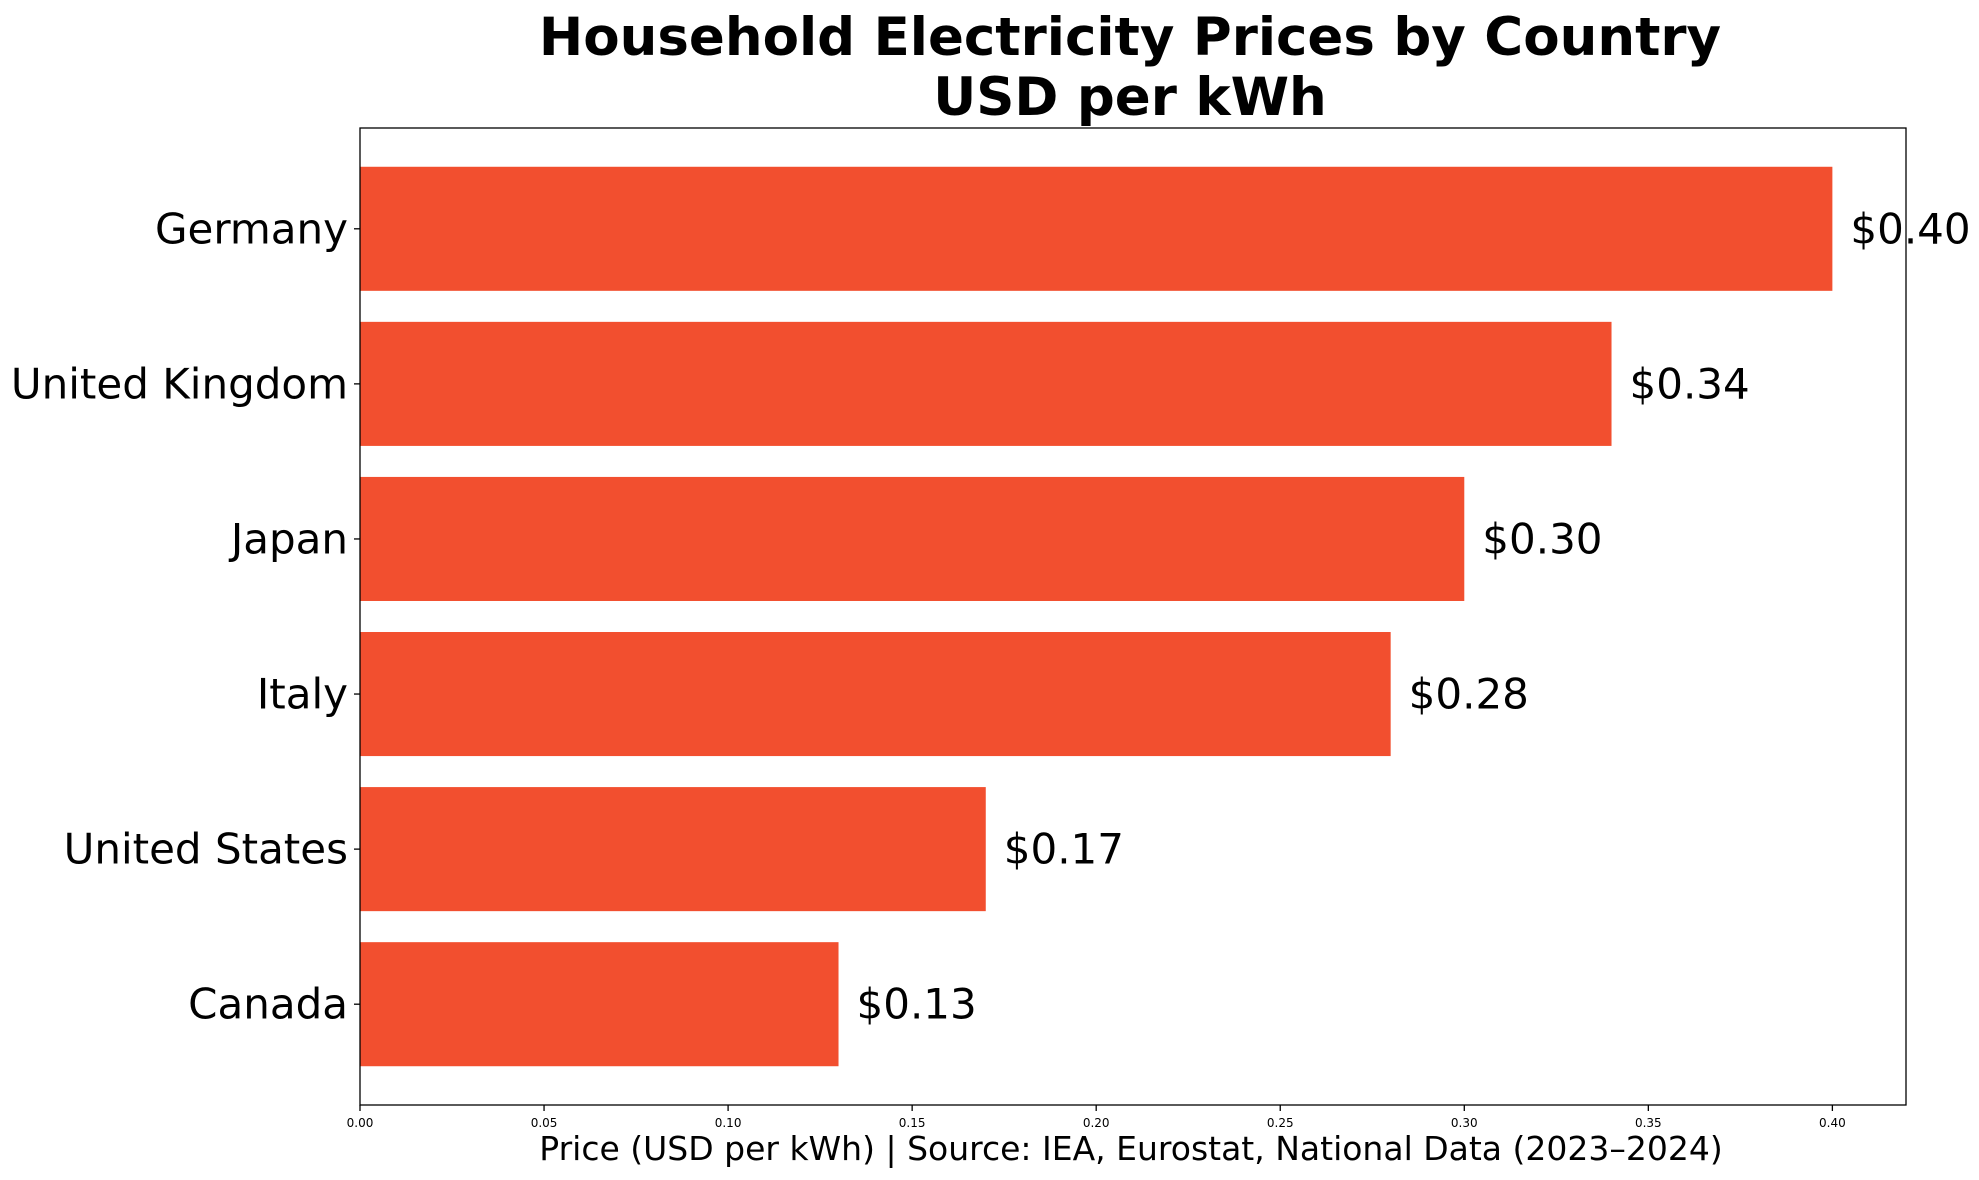 The image size is (1979, 1180). Describe the element at coordinates (912, 538) in the screenshot. I see `bar-japan` at that location.